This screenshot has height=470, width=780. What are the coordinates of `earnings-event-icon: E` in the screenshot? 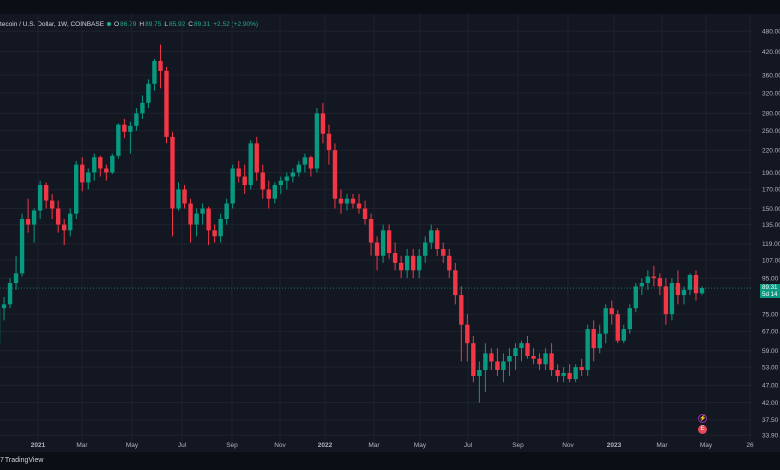 It's located at (702, 429).